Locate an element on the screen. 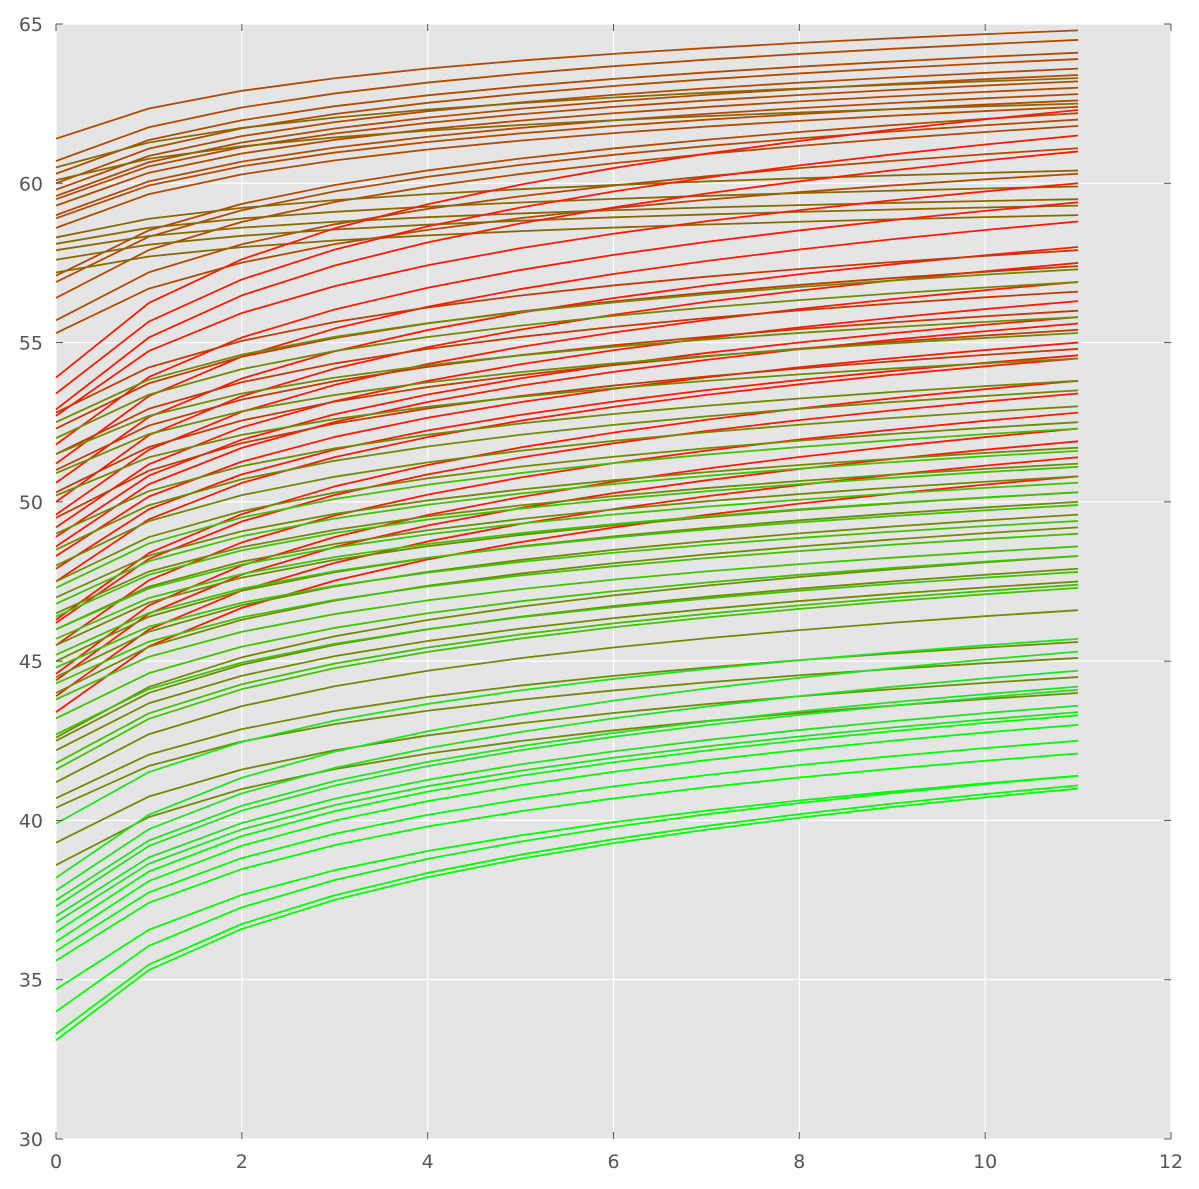  x-tick-label: 2 is located at coordinates (242, 1162).